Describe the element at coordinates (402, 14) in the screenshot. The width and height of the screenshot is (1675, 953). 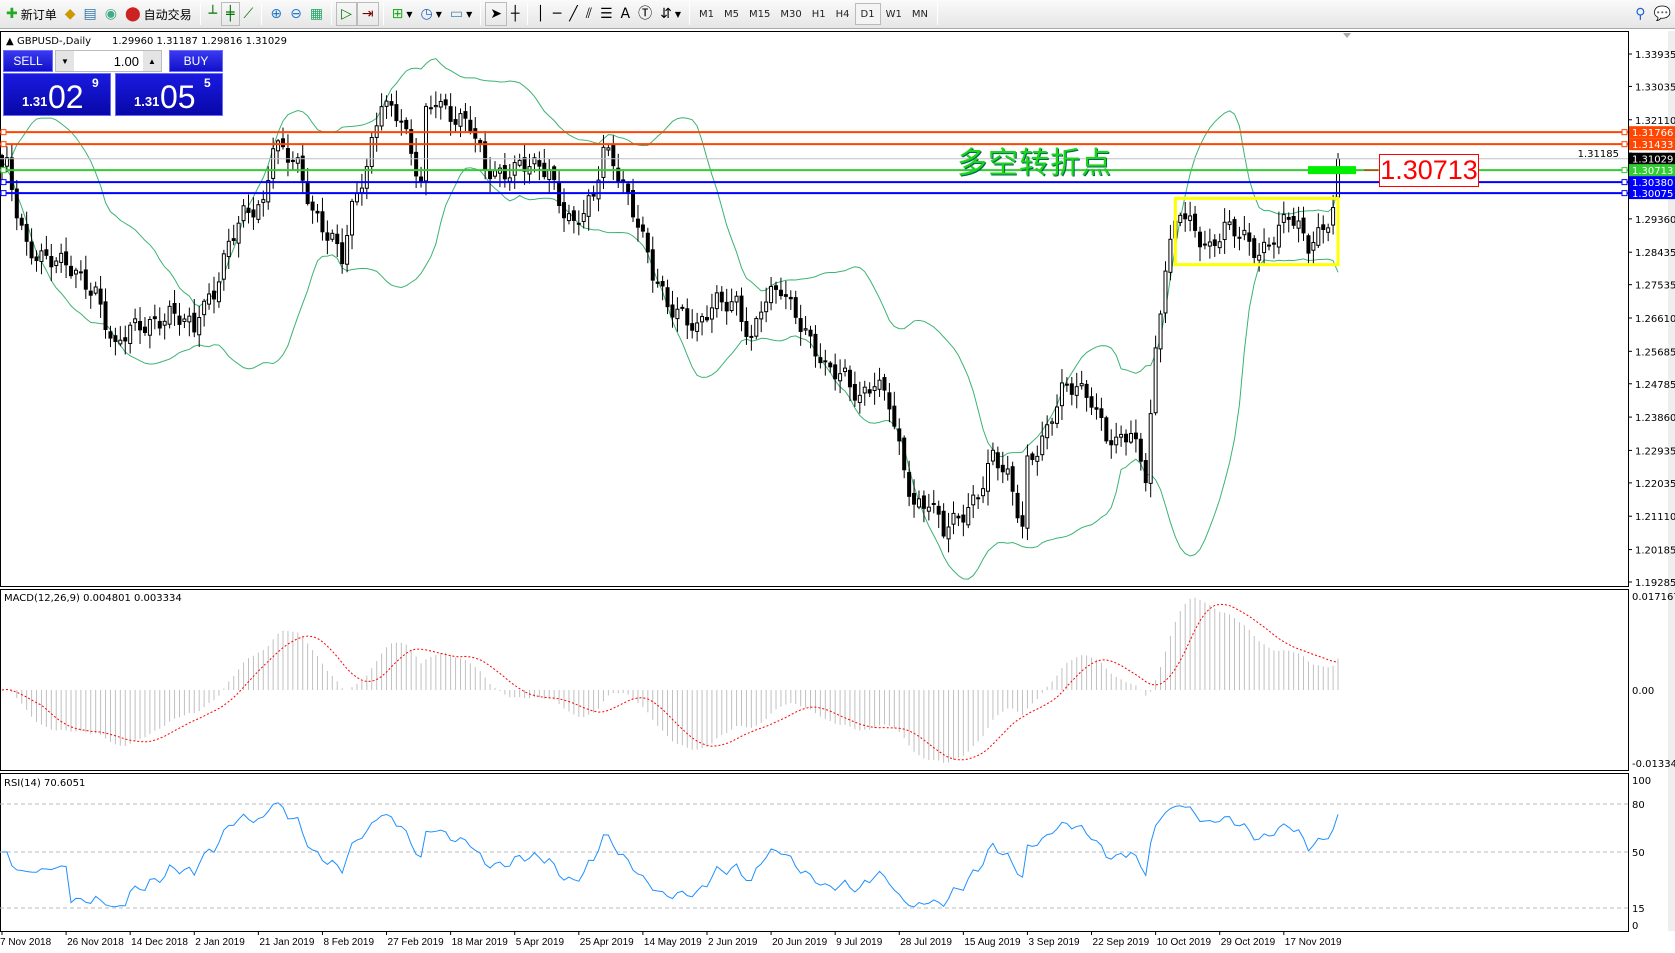
I see `indicators-button: ⊞ ▼` at that location.